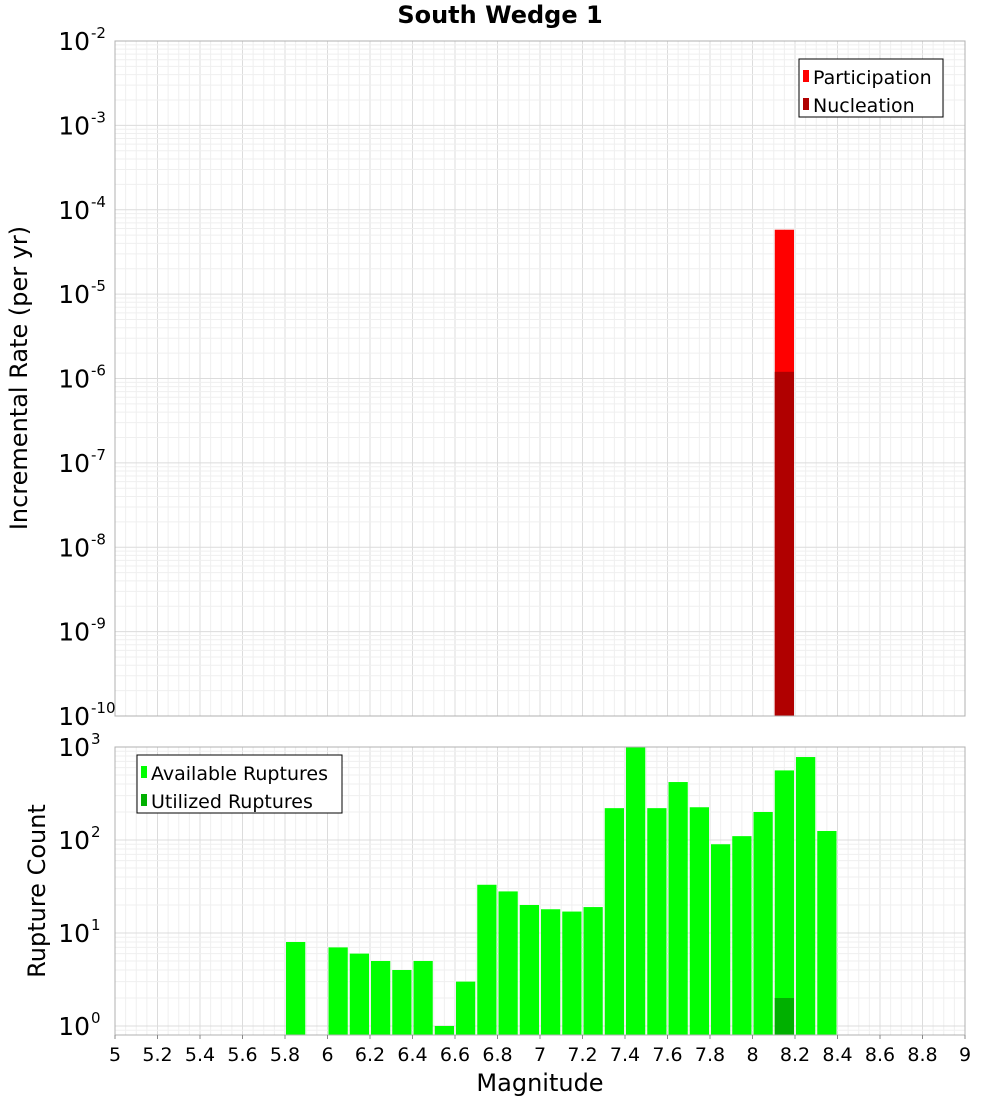 The image size is (1000, 1100). What do you see at coordinates (784, 543) in the screenshot?
I see `bar-nucleation` at bounding box center [784, 543].